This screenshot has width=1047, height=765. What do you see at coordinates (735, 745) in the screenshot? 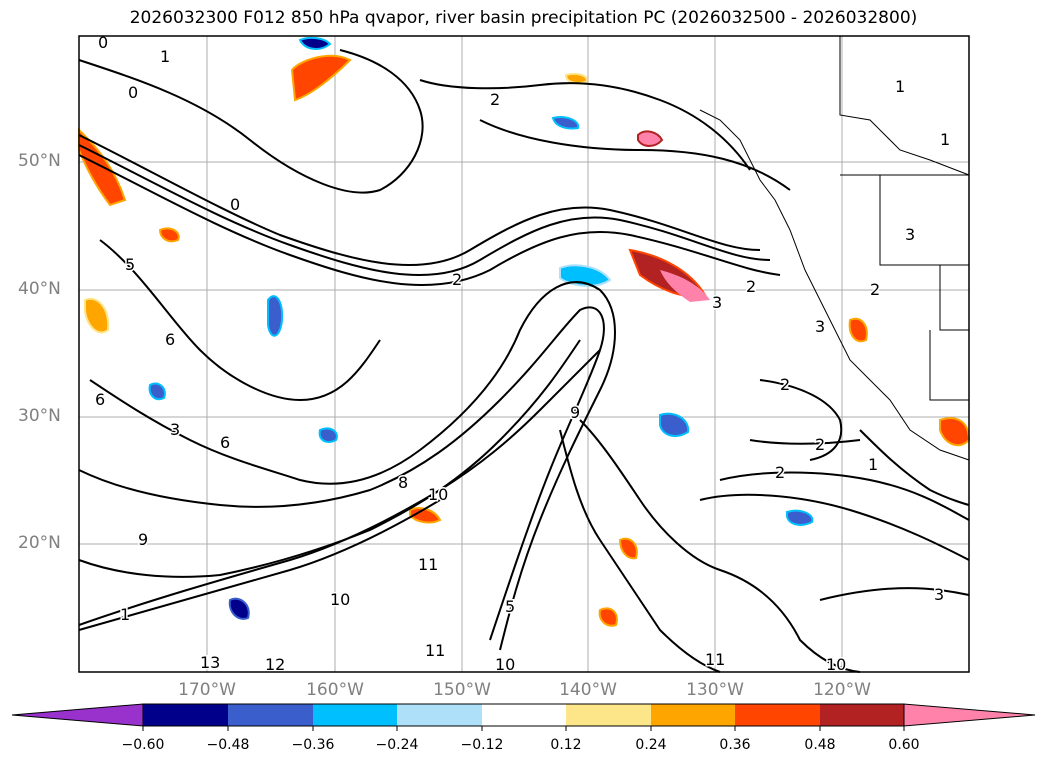
I see `colorbar-tick: 0.36` at bounding box center [735, 745].